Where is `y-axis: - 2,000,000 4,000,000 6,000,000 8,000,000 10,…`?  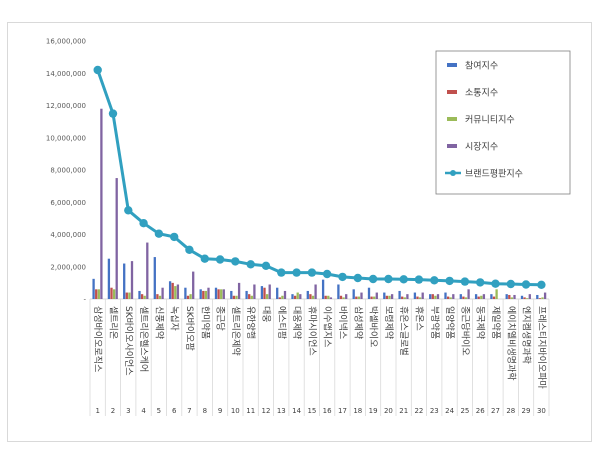 y-axis: - 2,000,000 4,000,000 6,000,000 8,000,000 10,… is located at coordinates (66, 171).